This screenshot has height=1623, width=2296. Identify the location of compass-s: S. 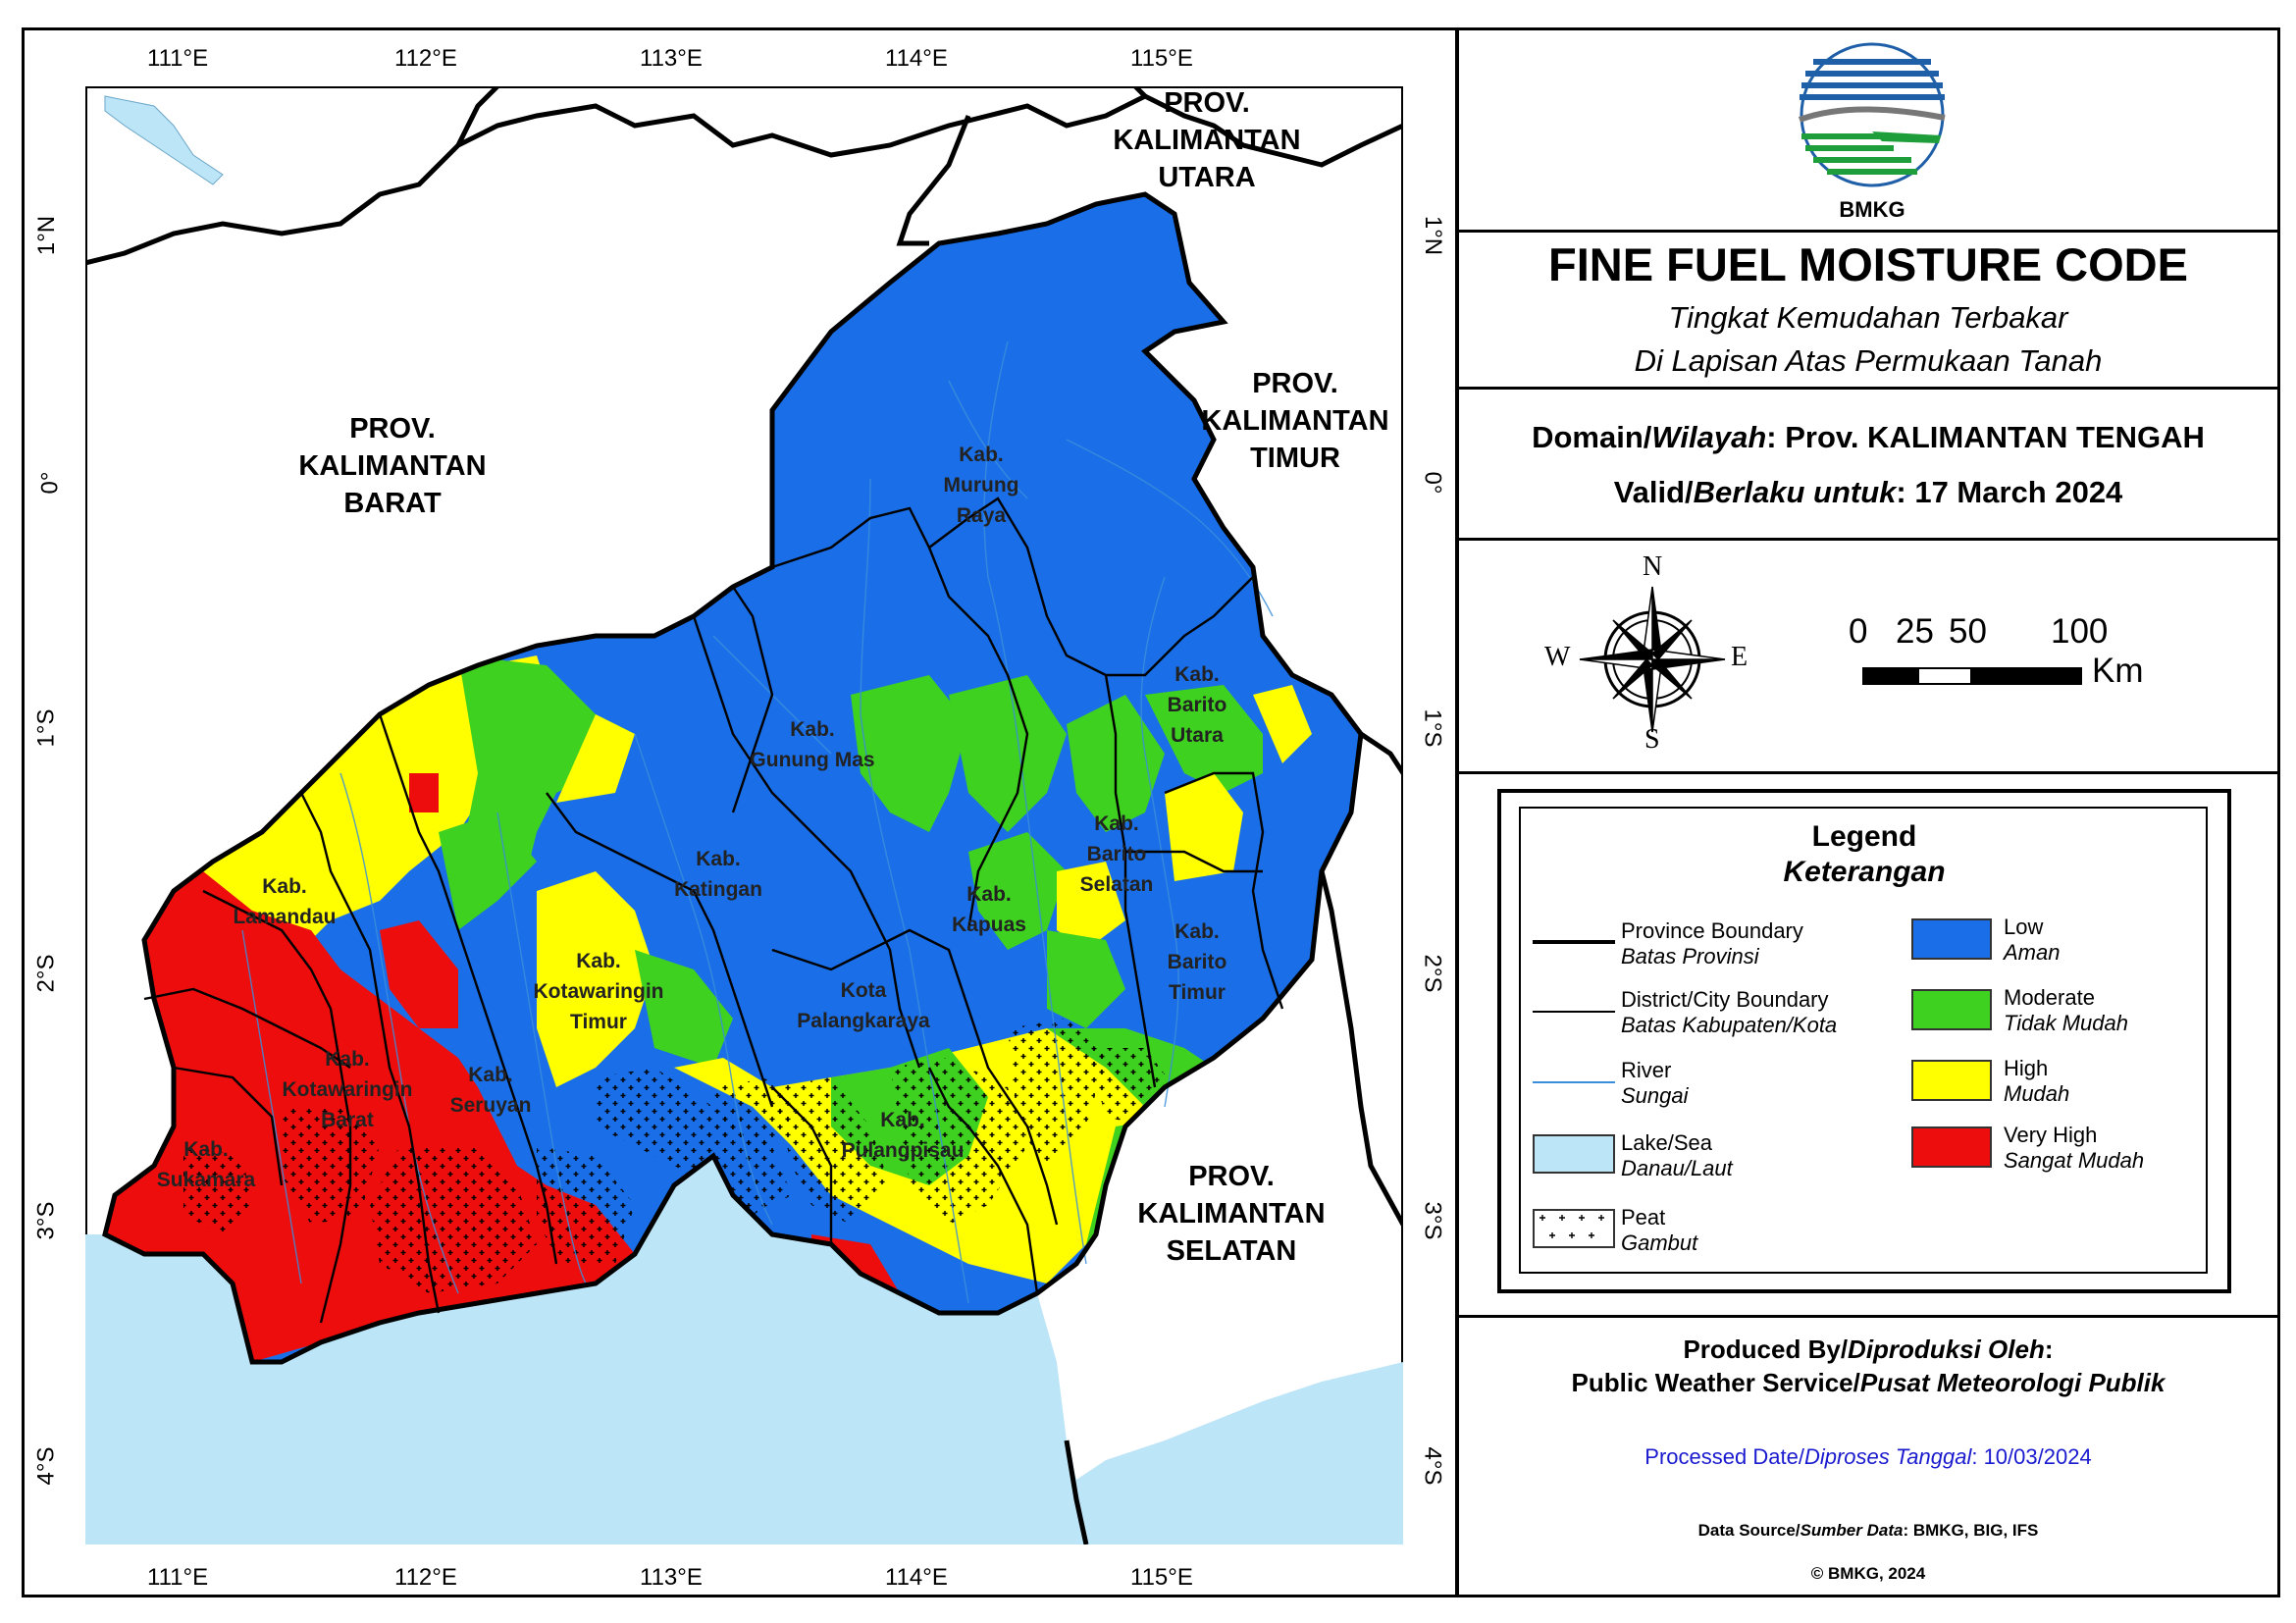
(1652, 739).